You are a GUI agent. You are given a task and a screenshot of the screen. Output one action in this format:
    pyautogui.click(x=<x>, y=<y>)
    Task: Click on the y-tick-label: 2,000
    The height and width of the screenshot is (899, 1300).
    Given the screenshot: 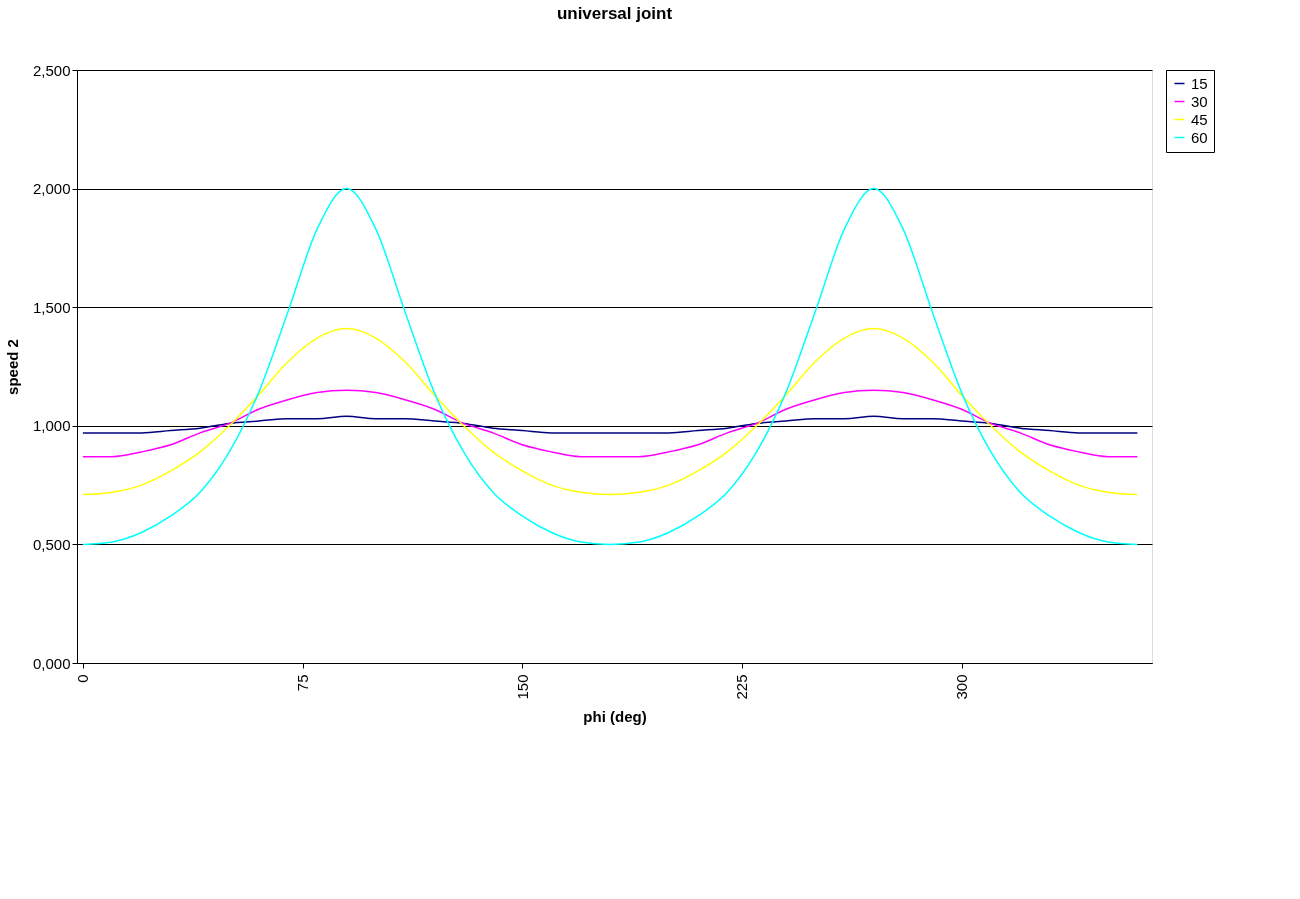 What is the action you would take?
    pyautogui.click(x=51, y=189)
    